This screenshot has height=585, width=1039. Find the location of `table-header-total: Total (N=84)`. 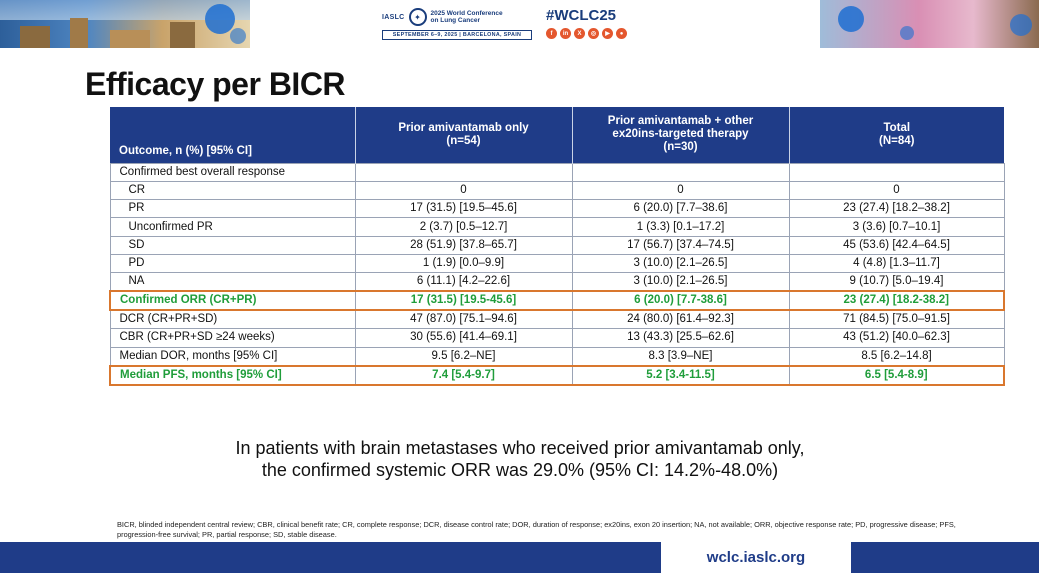

table-header-total: Total (N=84) is located at coordinates (896, 135).